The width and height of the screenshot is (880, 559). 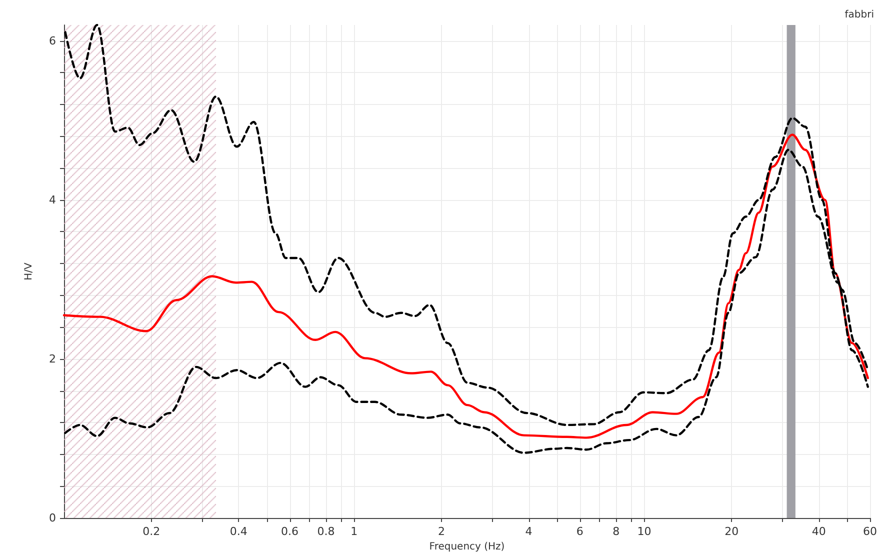 I want to click on x-tick-label: 10, so click(x=644, y=531).